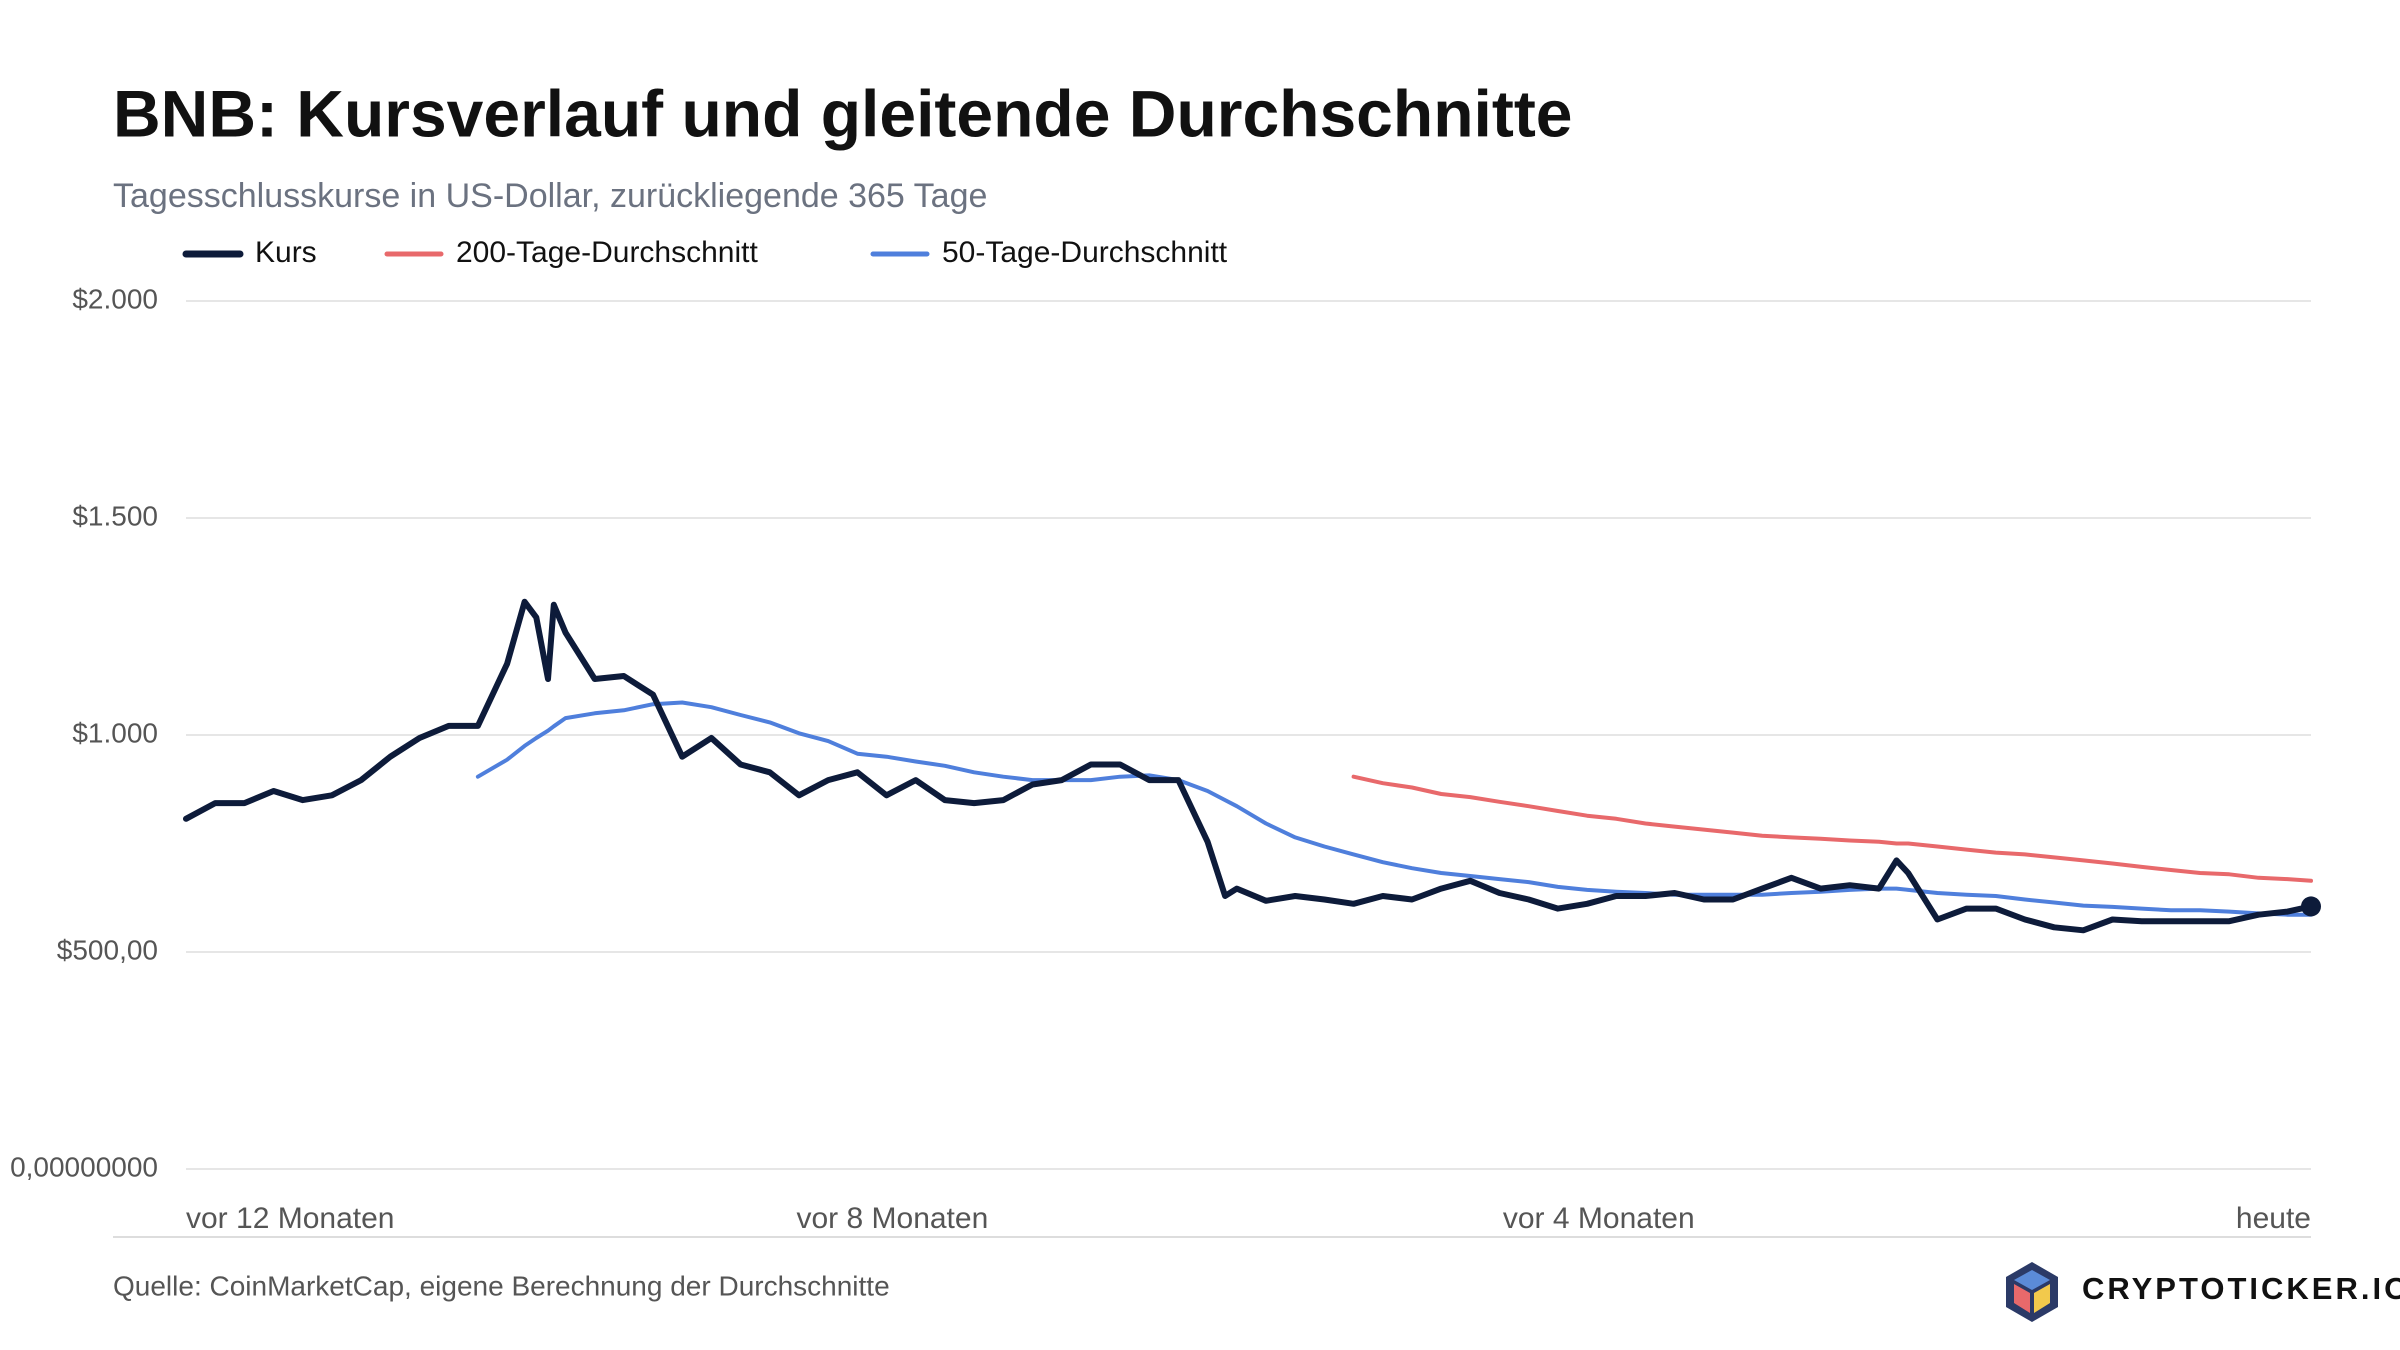  Describe the element at coordinates (84, 1166) in the screenshot. I see `y-tick-label: 0,00000000` at that location.